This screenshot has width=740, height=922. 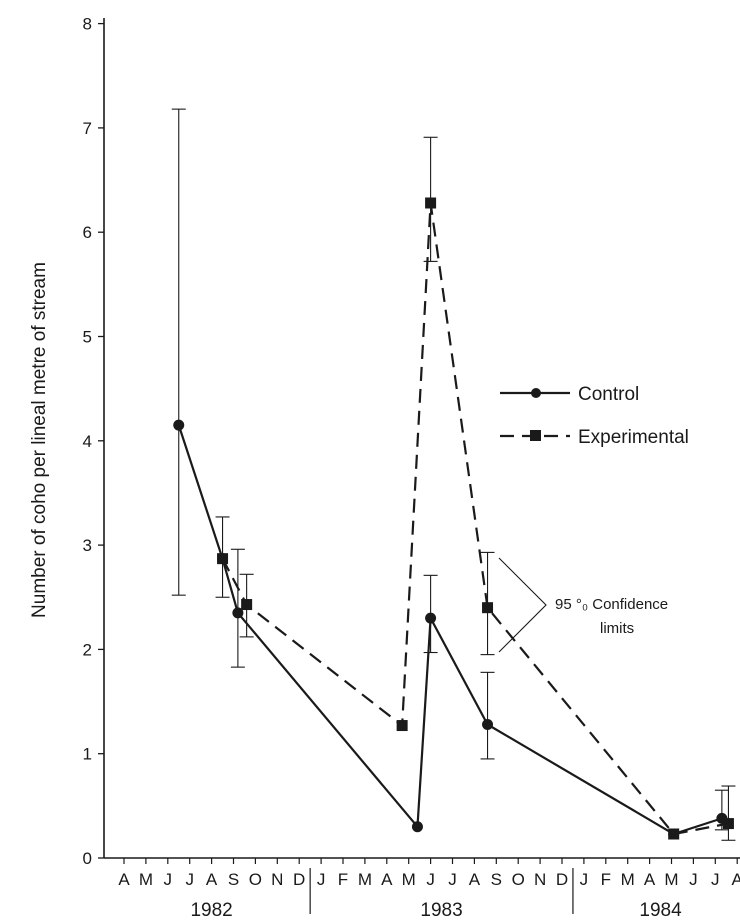 What do you see at coordinates (536, 393) in the screenshot?
I see `legend-control-marker` at bounding box center [536, 393].